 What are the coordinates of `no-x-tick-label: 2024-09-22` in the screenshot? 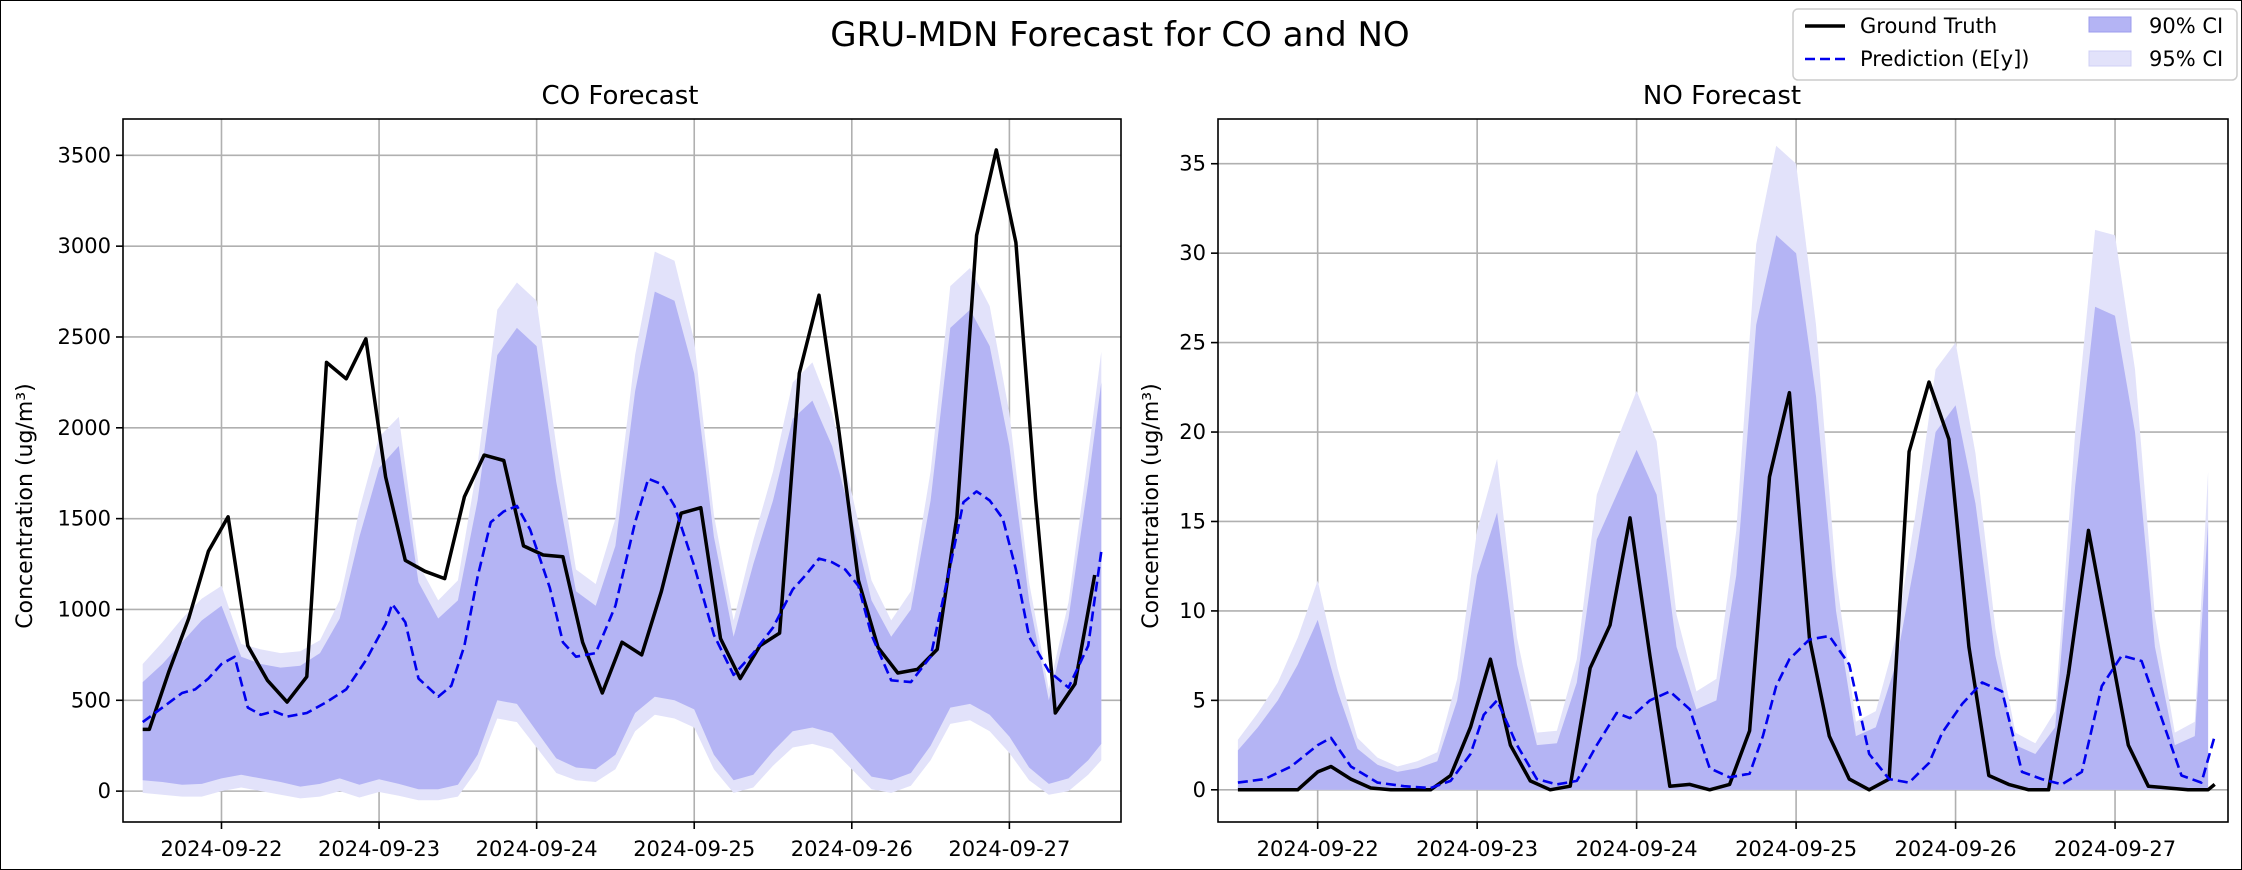 It's located at (1318, 849).